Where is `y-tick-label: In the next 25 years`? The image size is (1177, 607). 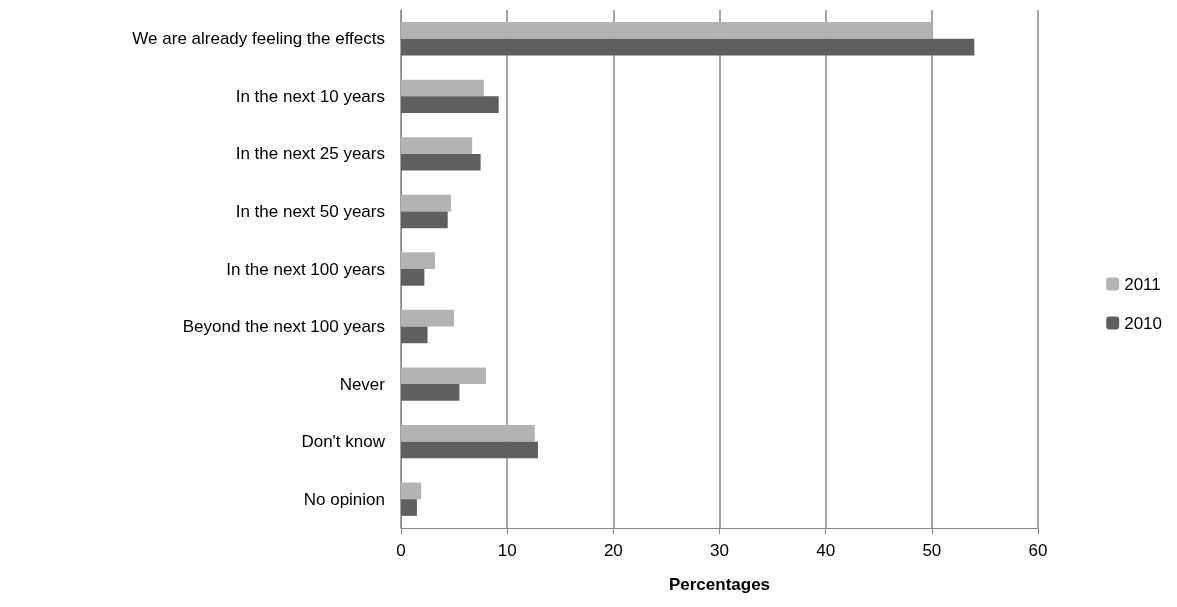 y-tick-label: In the next 25 years is located at coordinates (310, 154).